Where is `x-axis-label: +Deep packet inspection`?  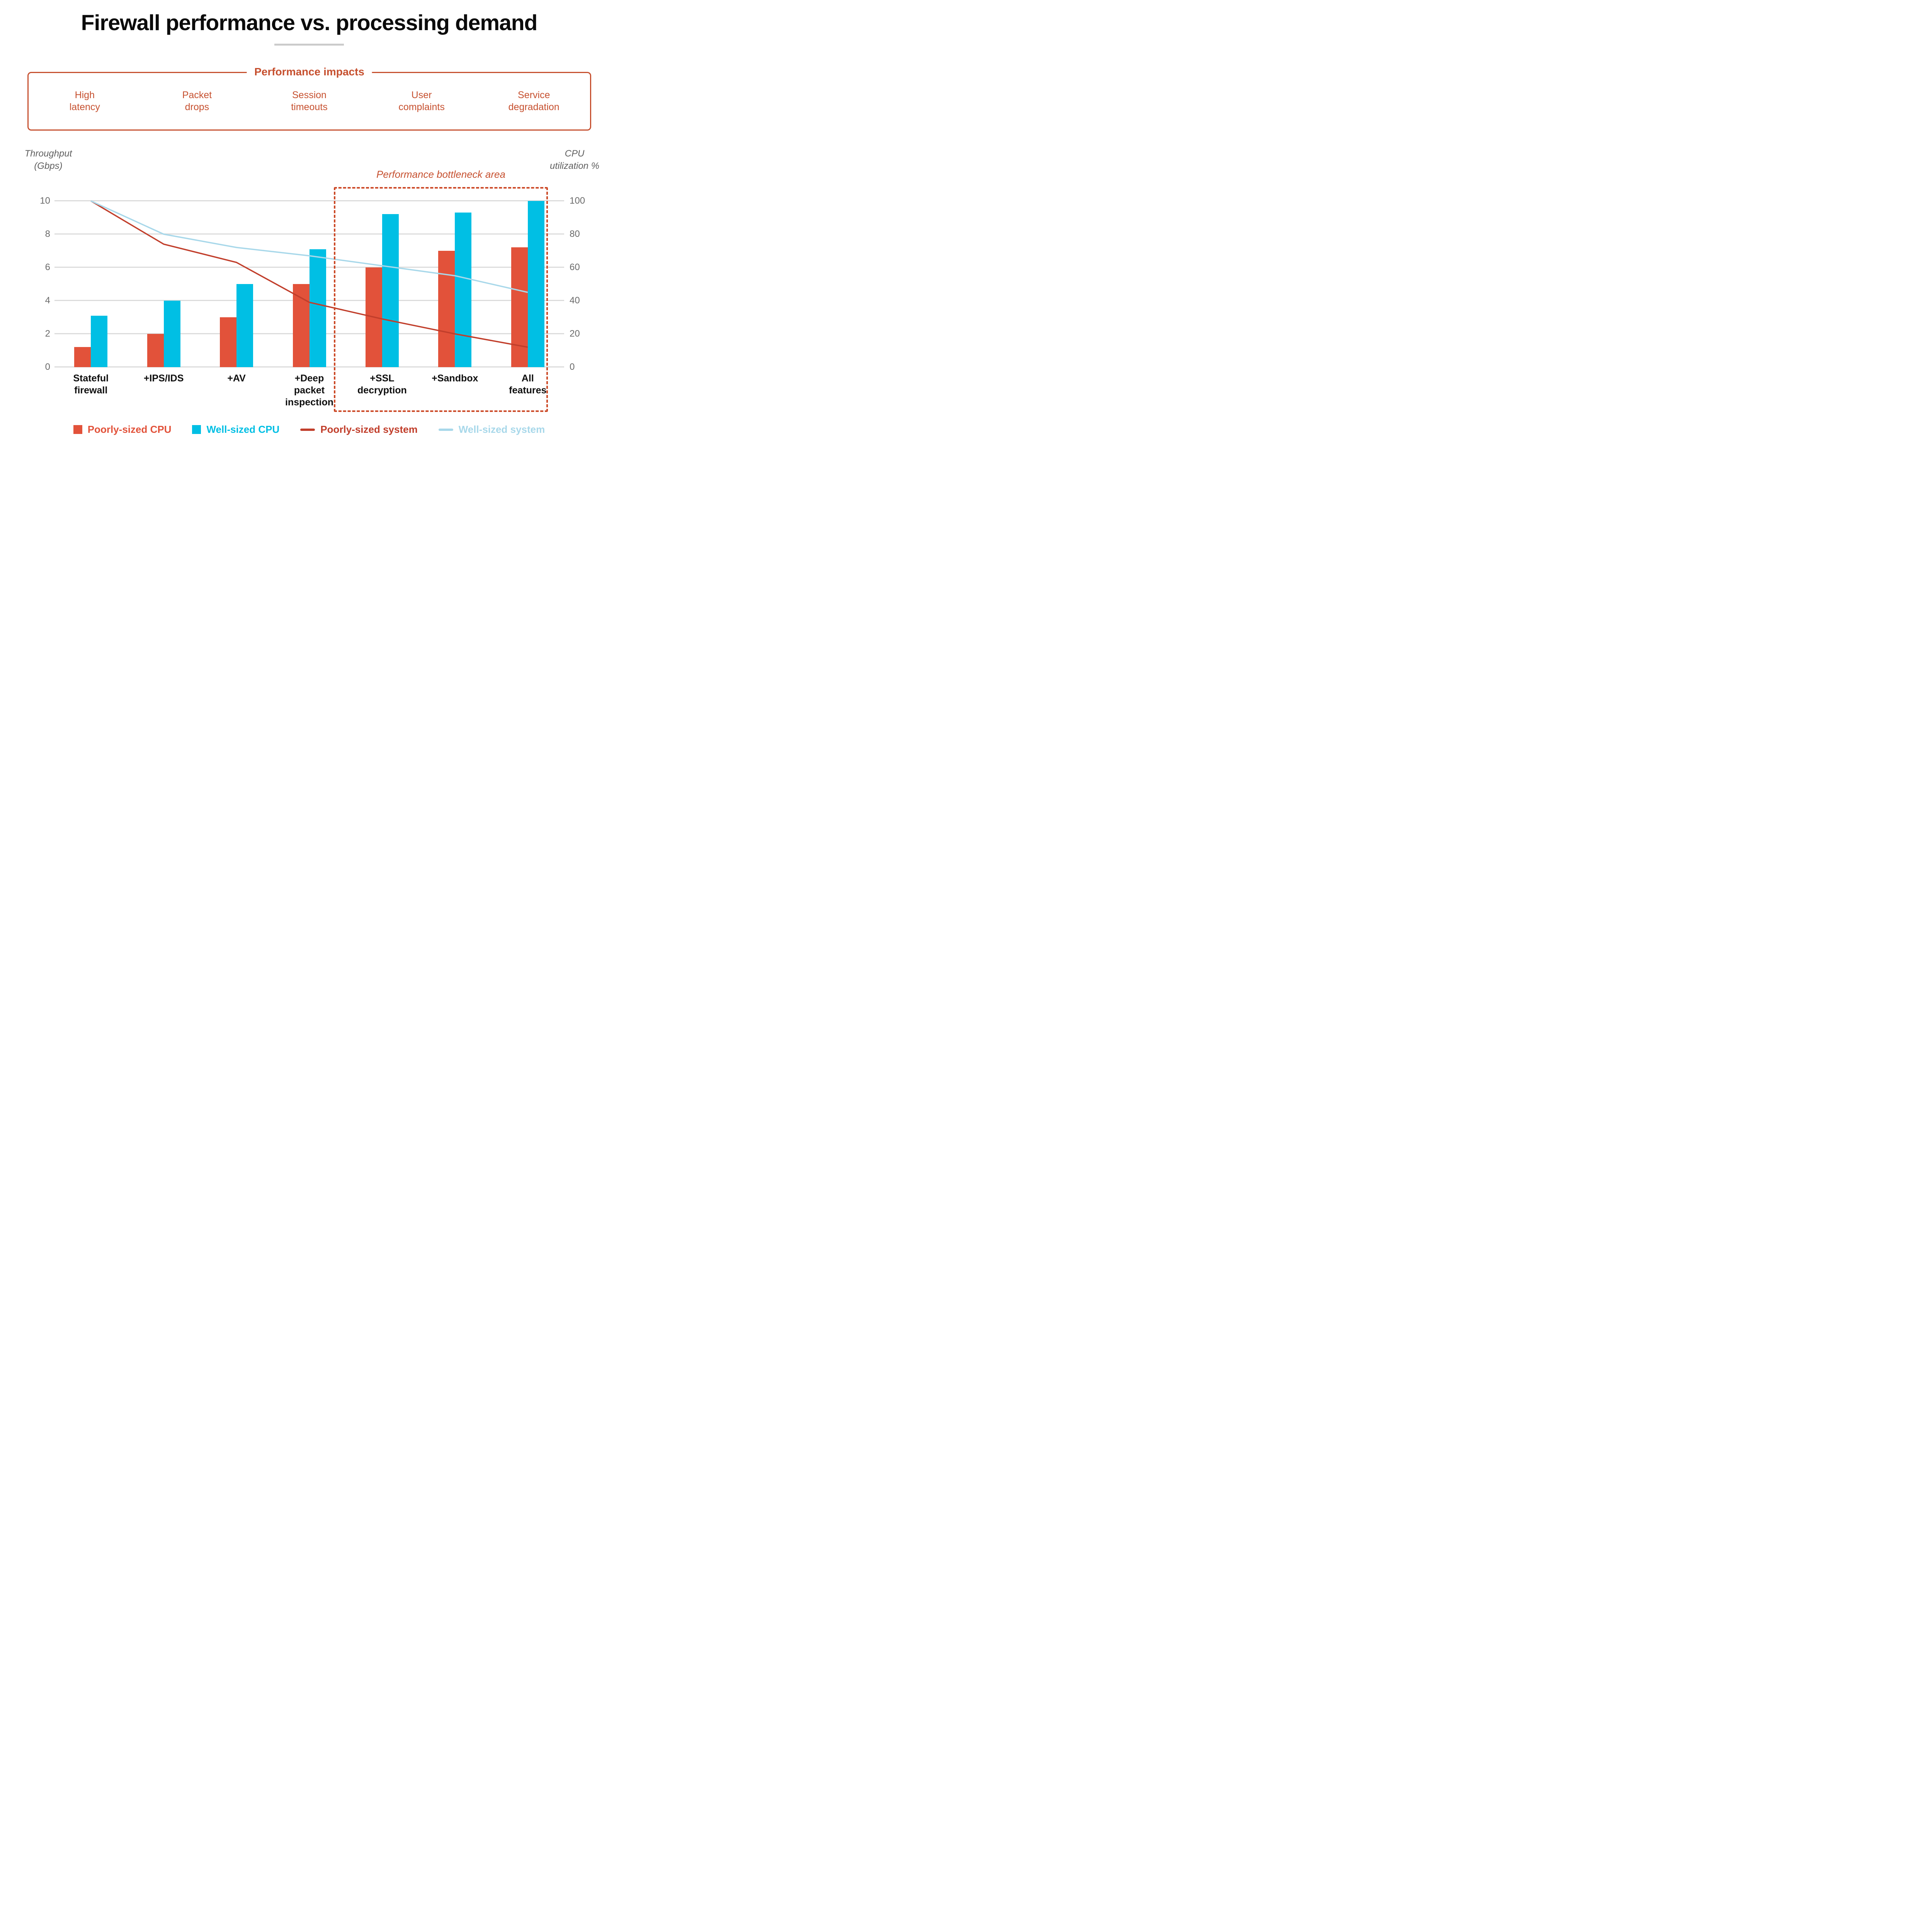
x-axis-label: +Deep packet inspection is located at coordinates (309, 390).